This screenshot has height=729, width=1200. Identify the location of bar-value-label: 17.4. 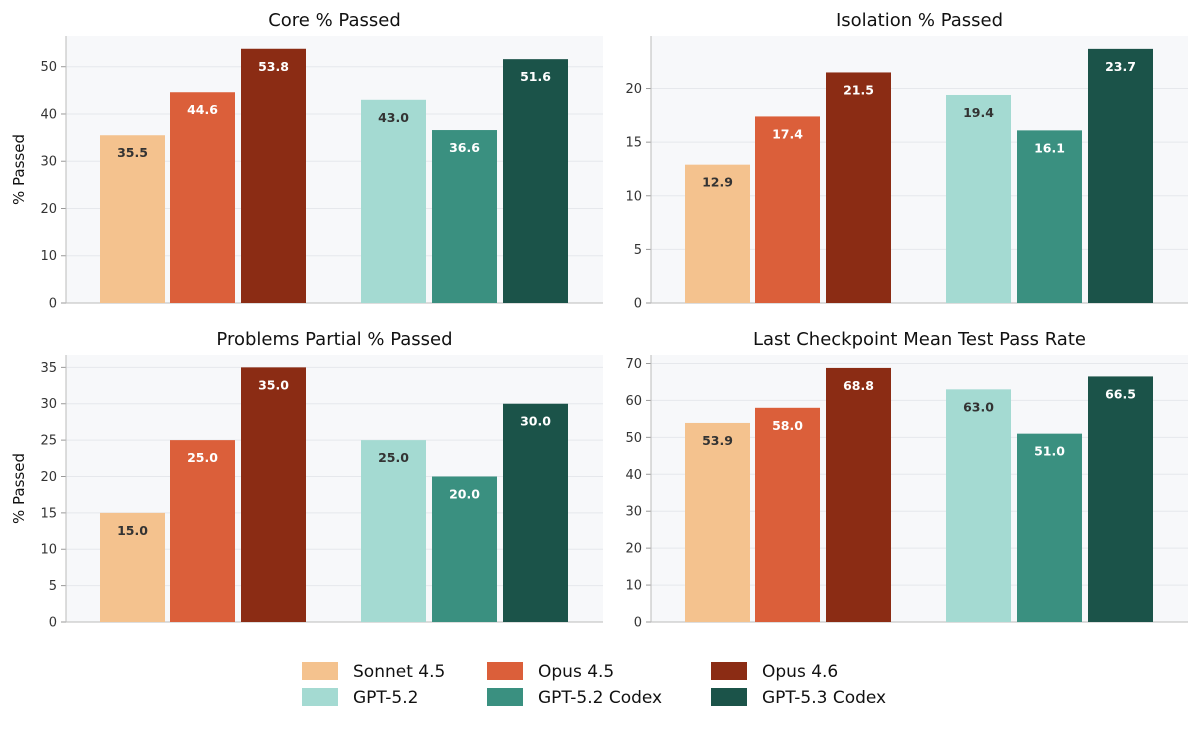
(787, 133).